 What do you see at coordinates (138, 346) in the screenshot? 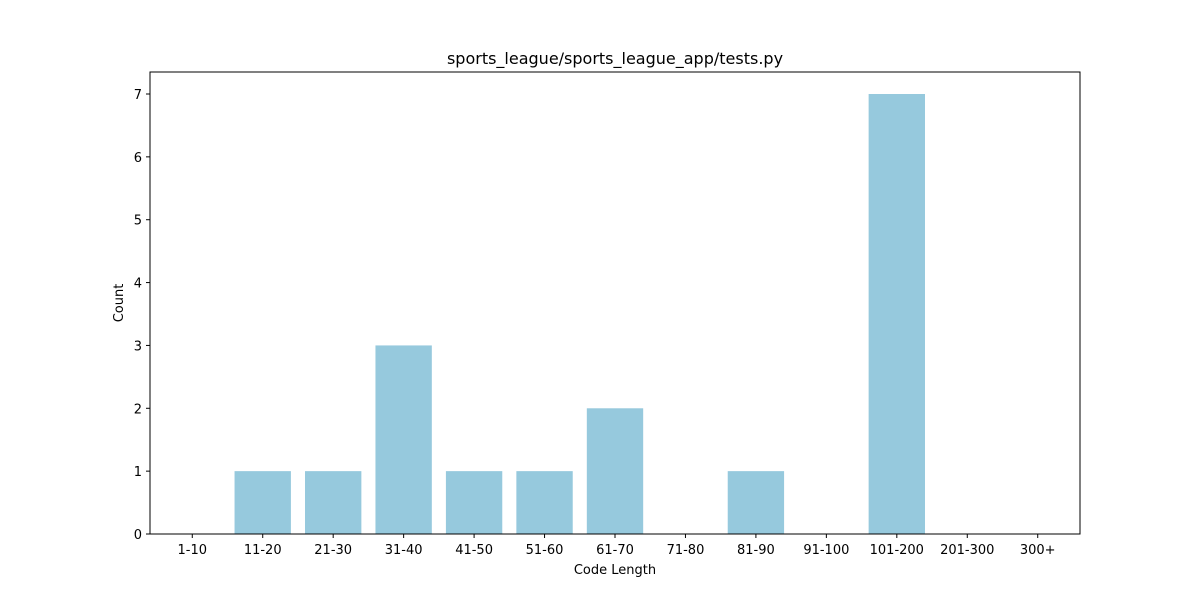
I see `y-tick-label: 3` at bounding box center [138, 346].